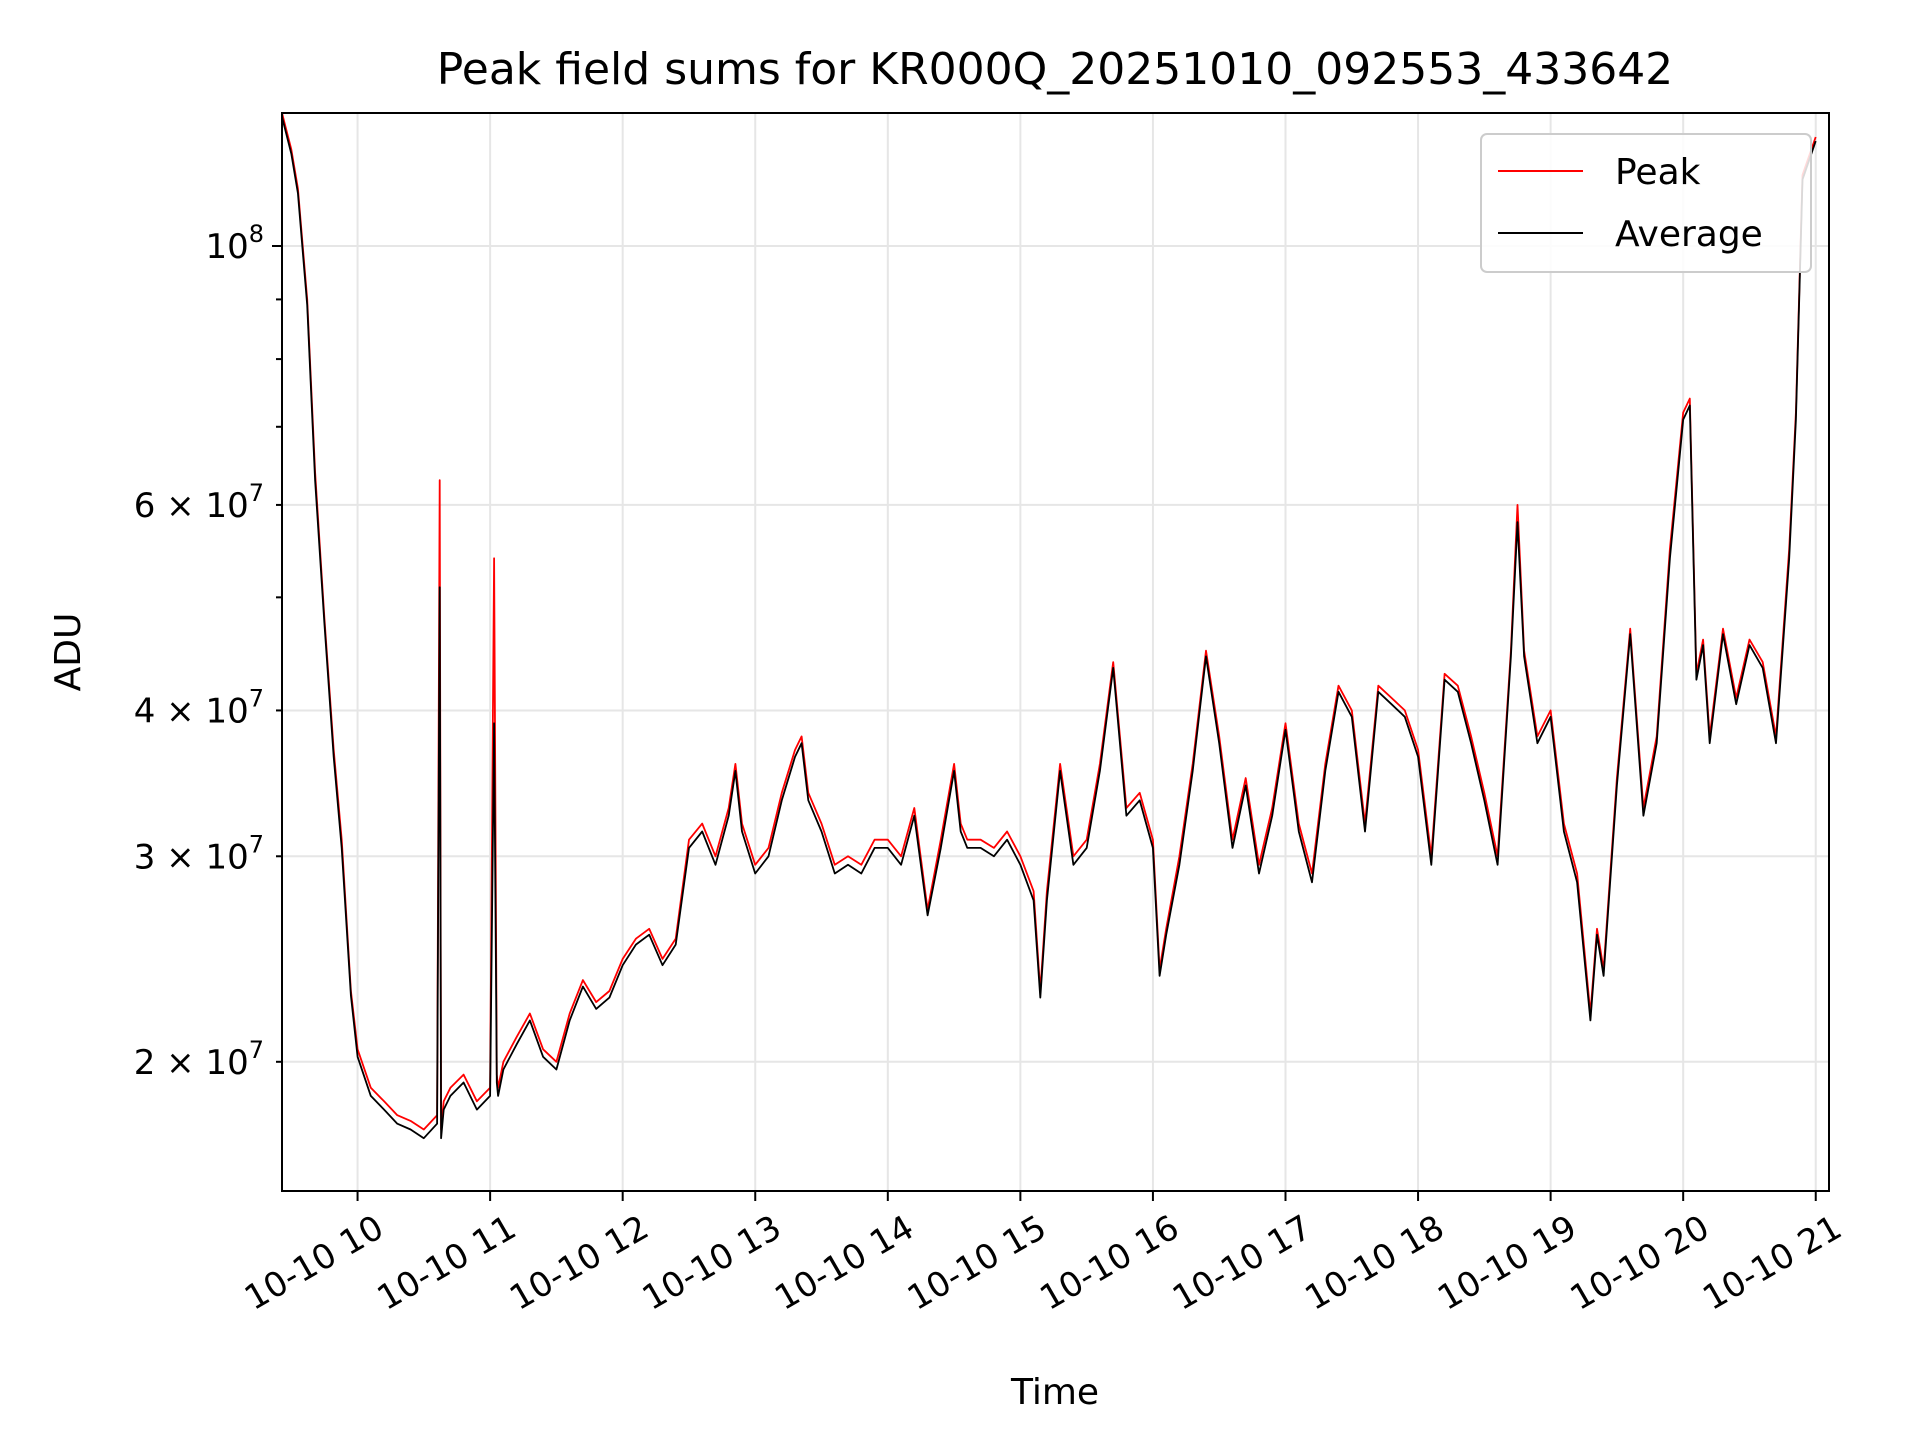 The image size is (1920, 1440). Describe the element at coordinates (199, 853) in the screenshot. I see `y-tick-label: 3 × 107` at that location.